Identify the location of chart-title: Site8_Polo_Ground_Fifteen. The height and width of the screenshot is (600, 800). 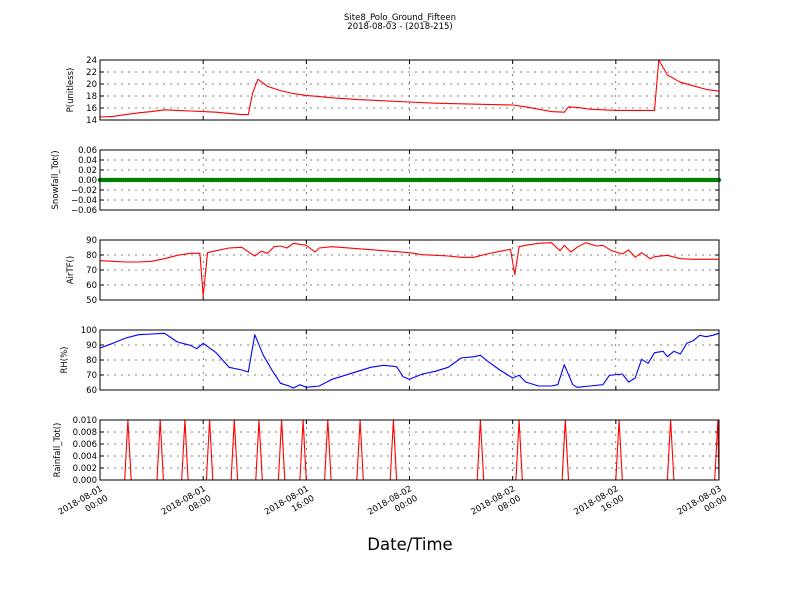
(400, 18).